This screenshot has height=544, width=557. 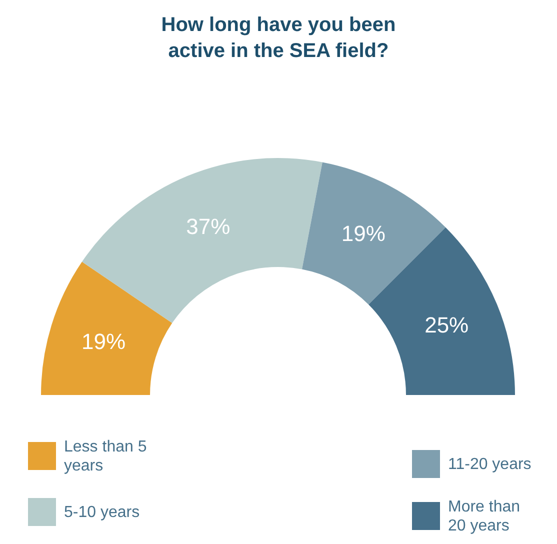 I want to click on data-label: 37%, so click(x=208, y=226).